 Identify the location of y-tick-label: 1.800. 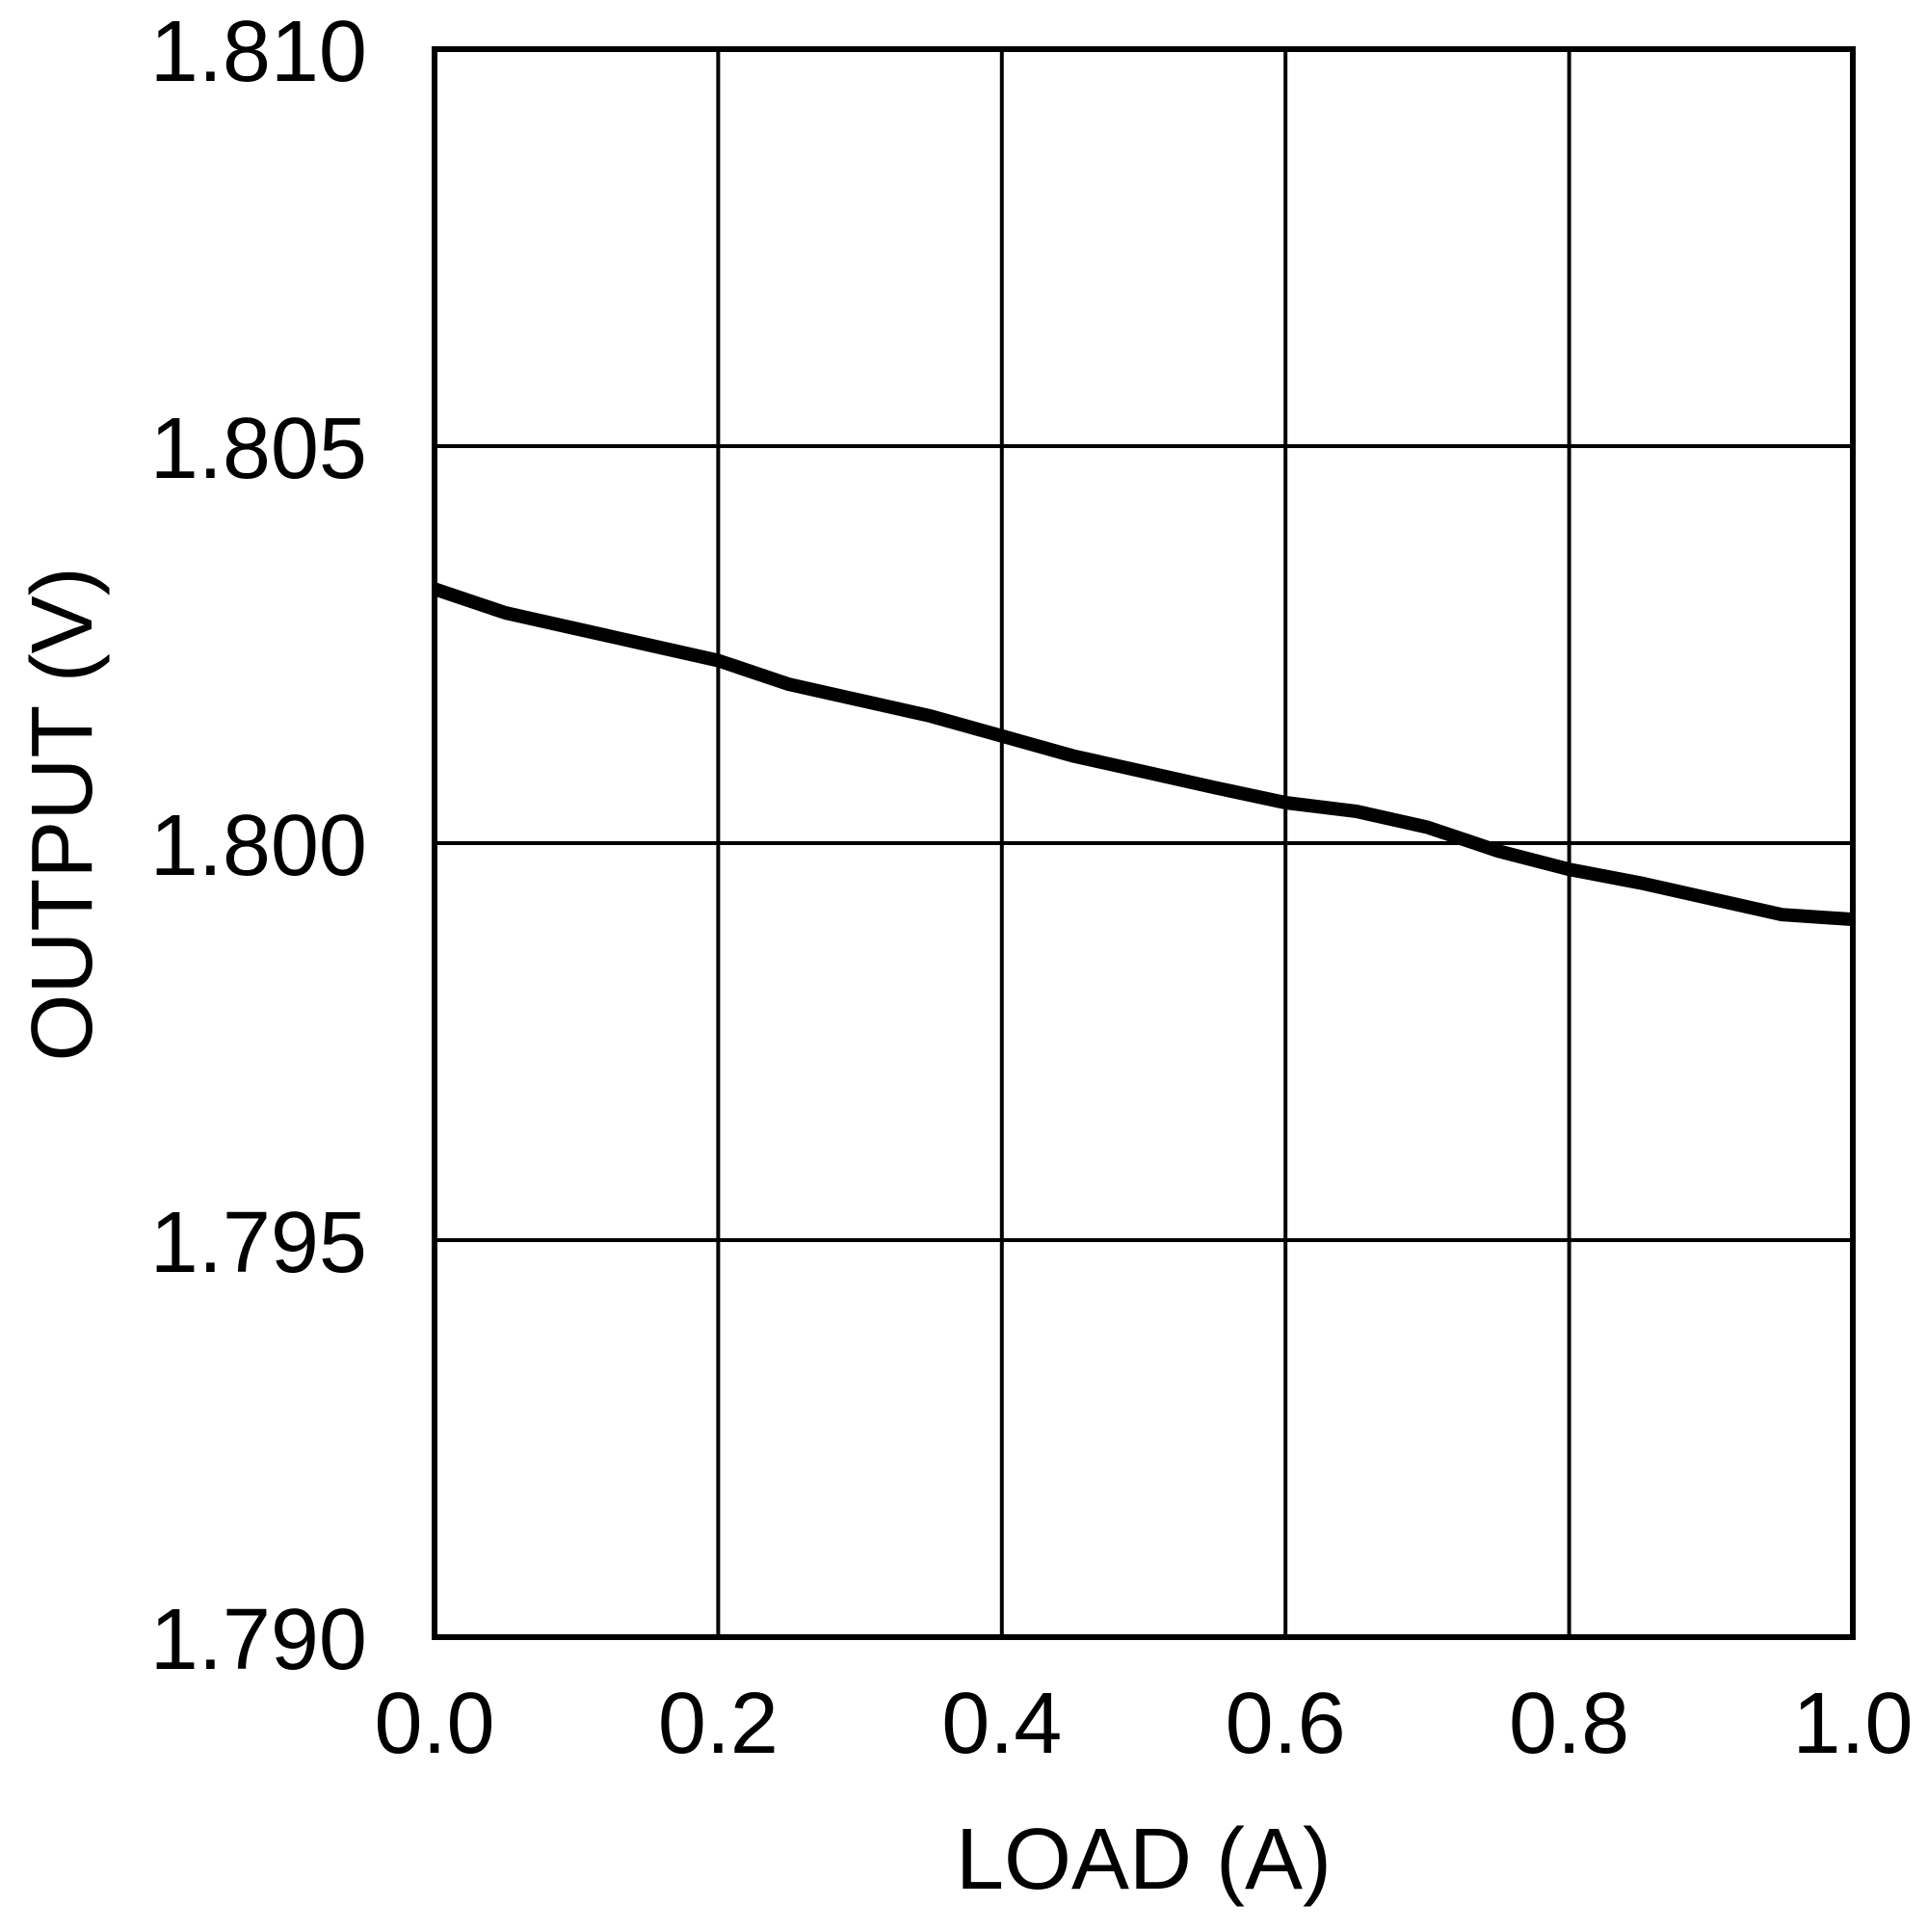
(258, 846).